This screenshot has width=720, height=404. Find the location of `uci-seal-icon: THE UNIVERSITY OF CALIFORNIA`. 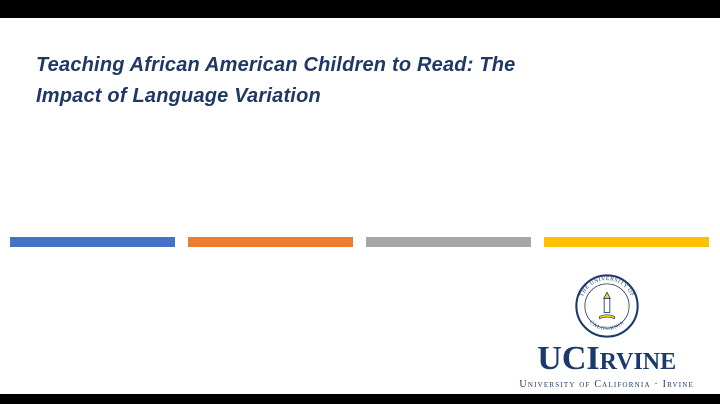

uci-seal-icon: THE UNIVERSITY OF CALIFORNIA is located at coordinates (607, 306).